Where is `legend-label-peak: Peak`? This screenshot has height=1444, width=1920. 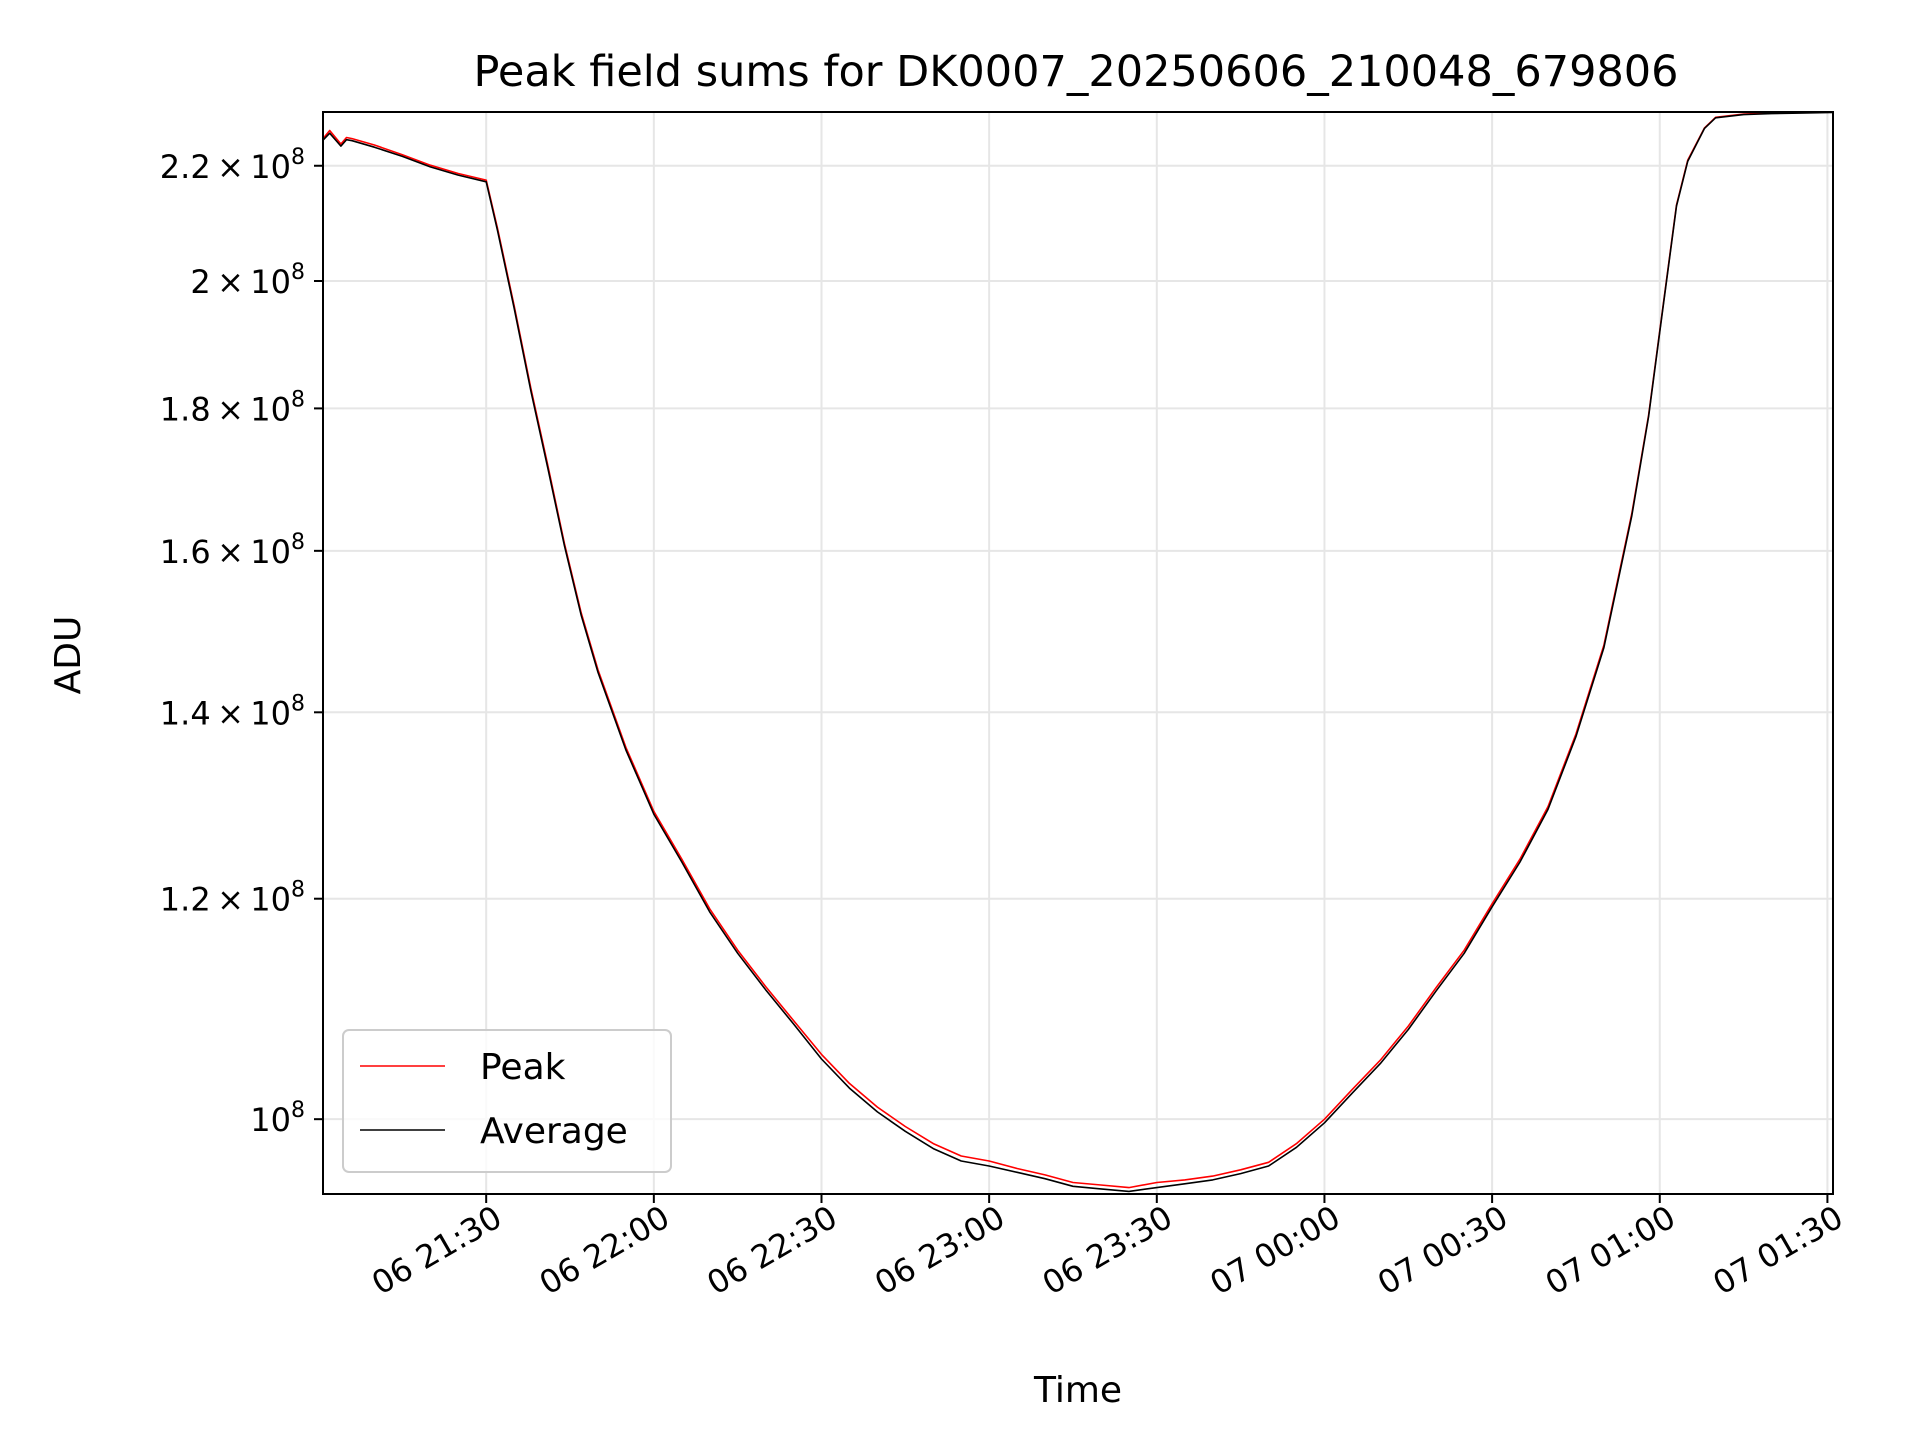 legend-label-peak: Peak is located at coordinates (523, 1067).